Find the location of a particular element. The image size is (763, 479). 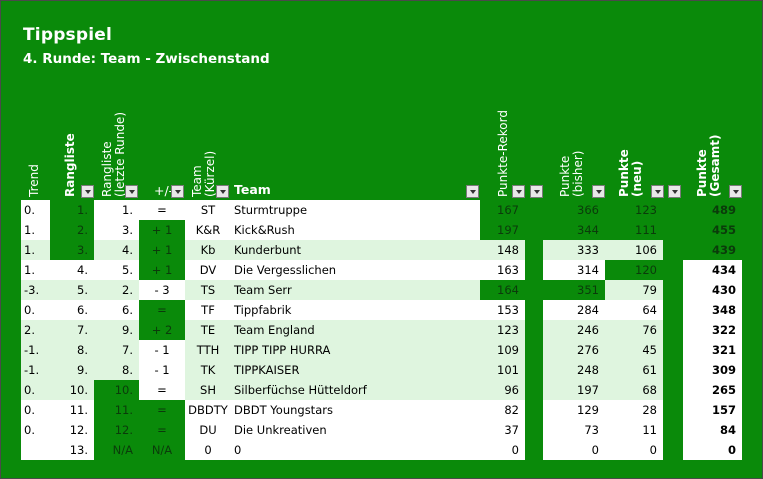

rank-cell: 12. is located at coordinates (72, 430).